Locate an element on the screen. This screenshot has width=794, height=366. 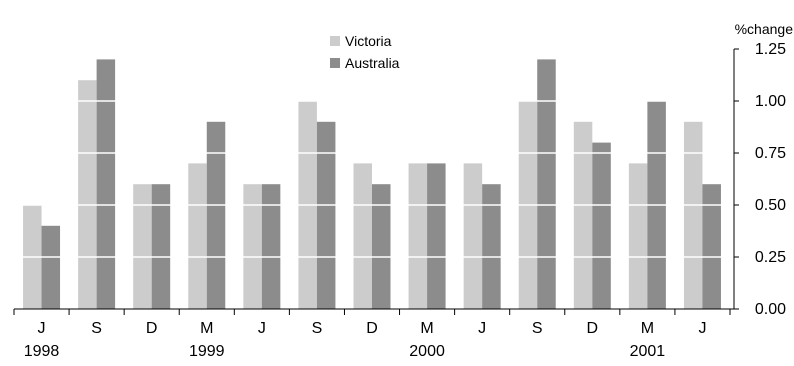
year-label-1999: 1999 is located at coordinates (207, 351).